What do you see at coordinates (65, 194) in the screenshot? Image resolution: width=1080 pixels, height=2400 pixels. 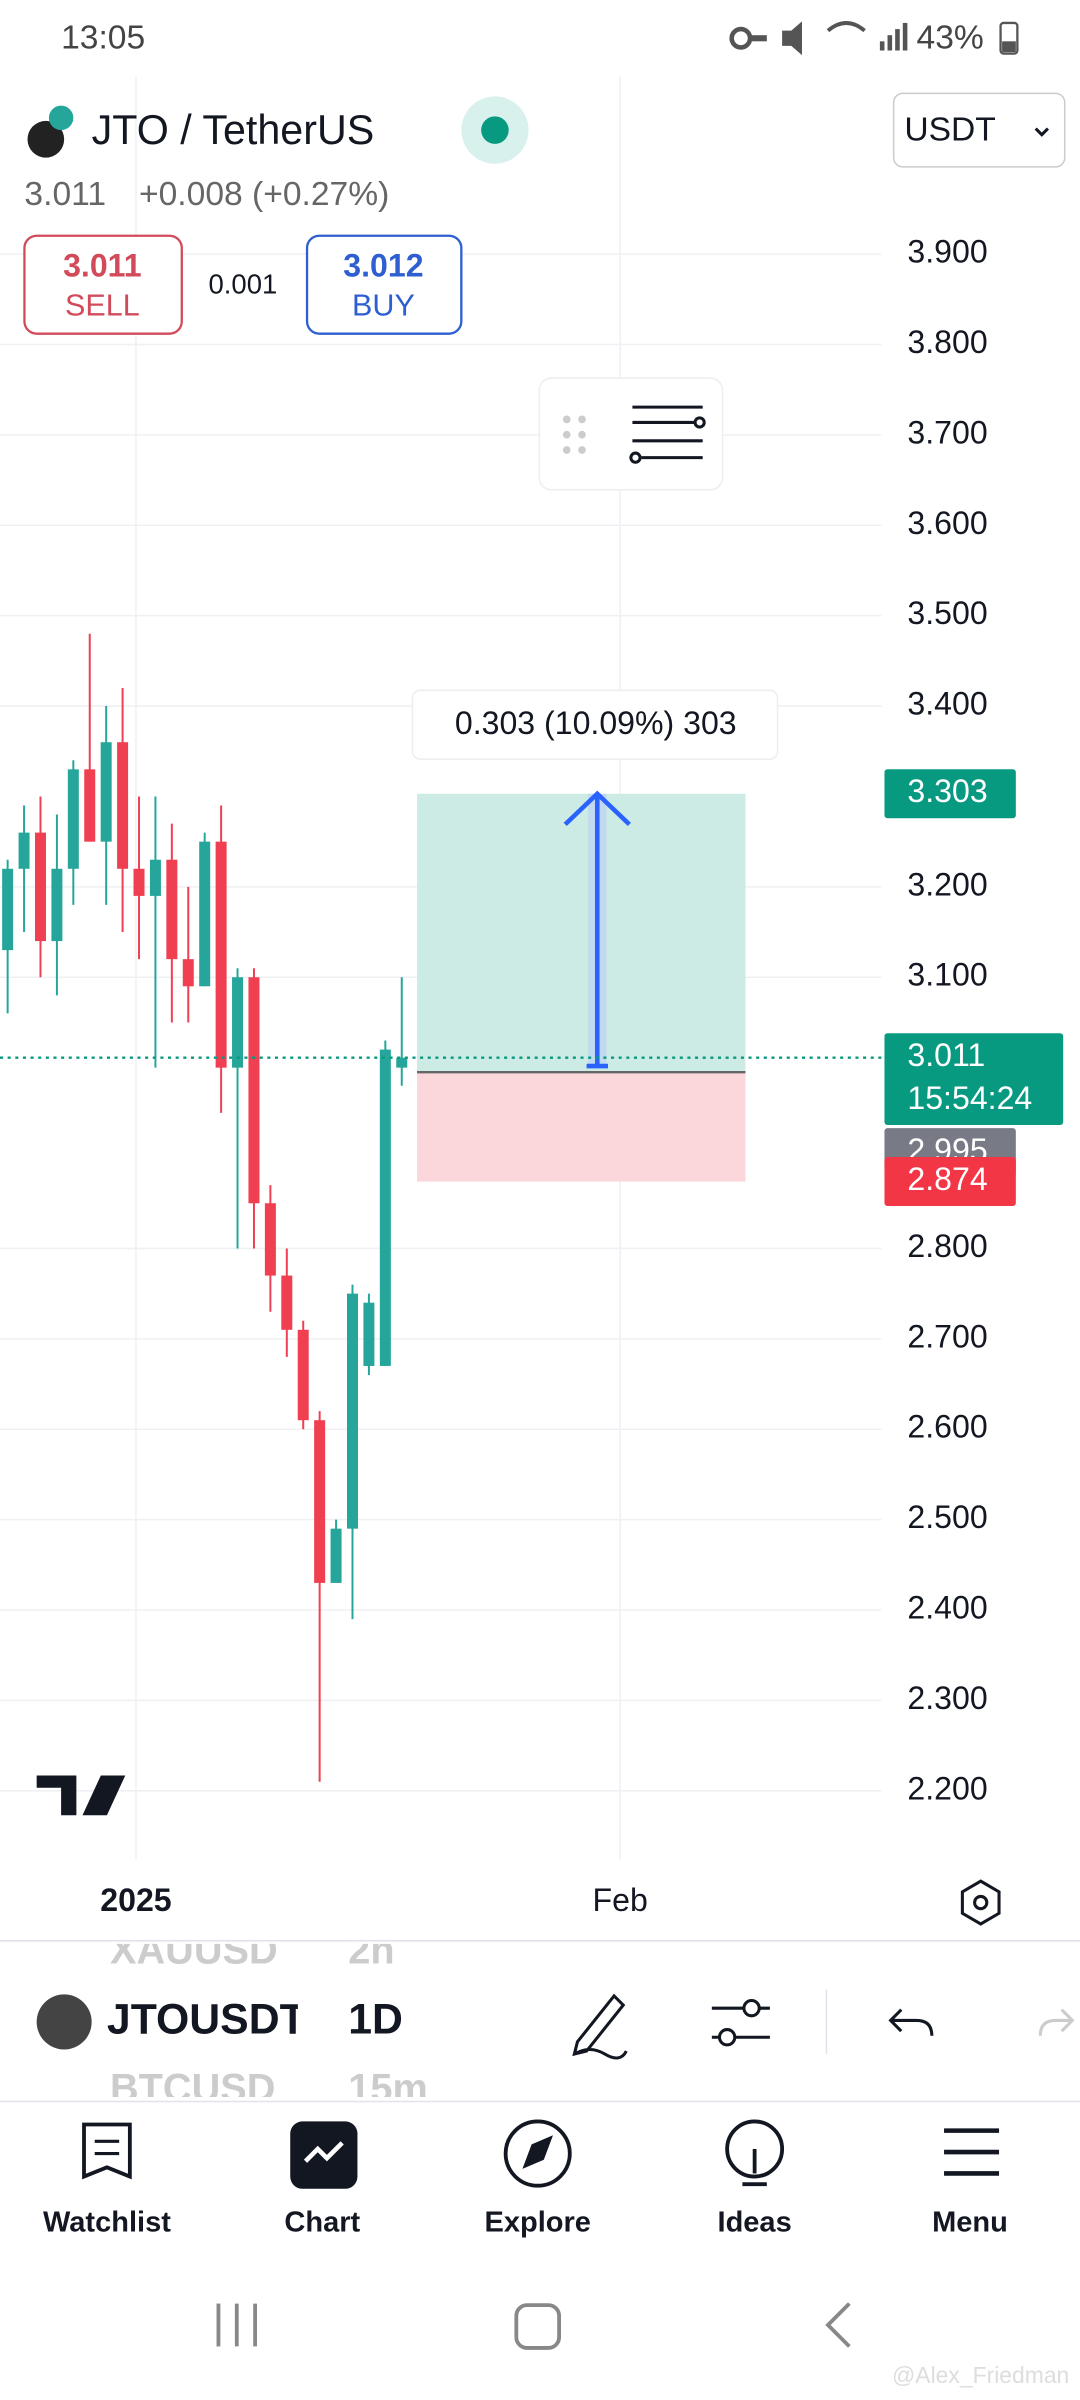 I see `price: 3.011` at bounding box center [65, 194].